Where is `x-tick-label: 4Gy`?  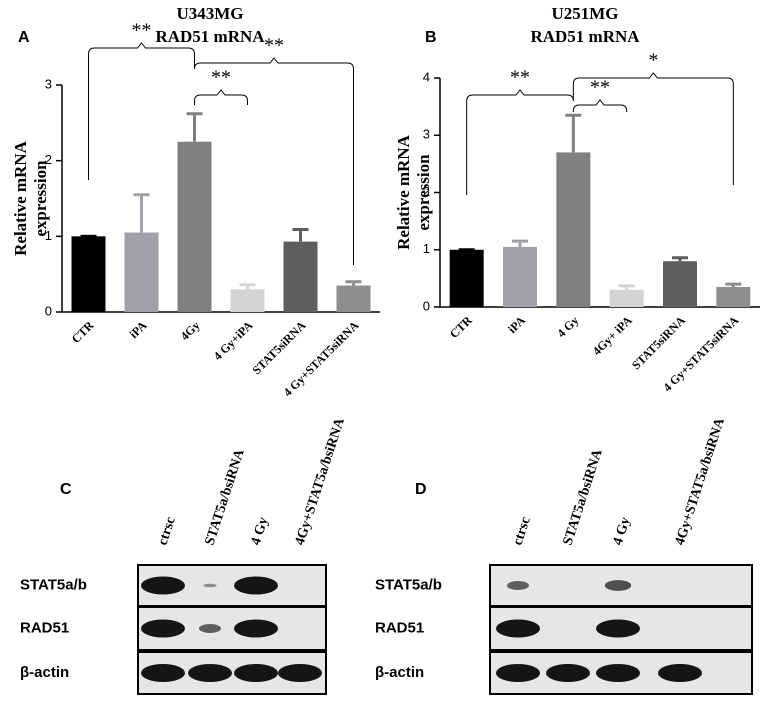 x-tick-label: 4Gy is located at coordinates (190, 330).